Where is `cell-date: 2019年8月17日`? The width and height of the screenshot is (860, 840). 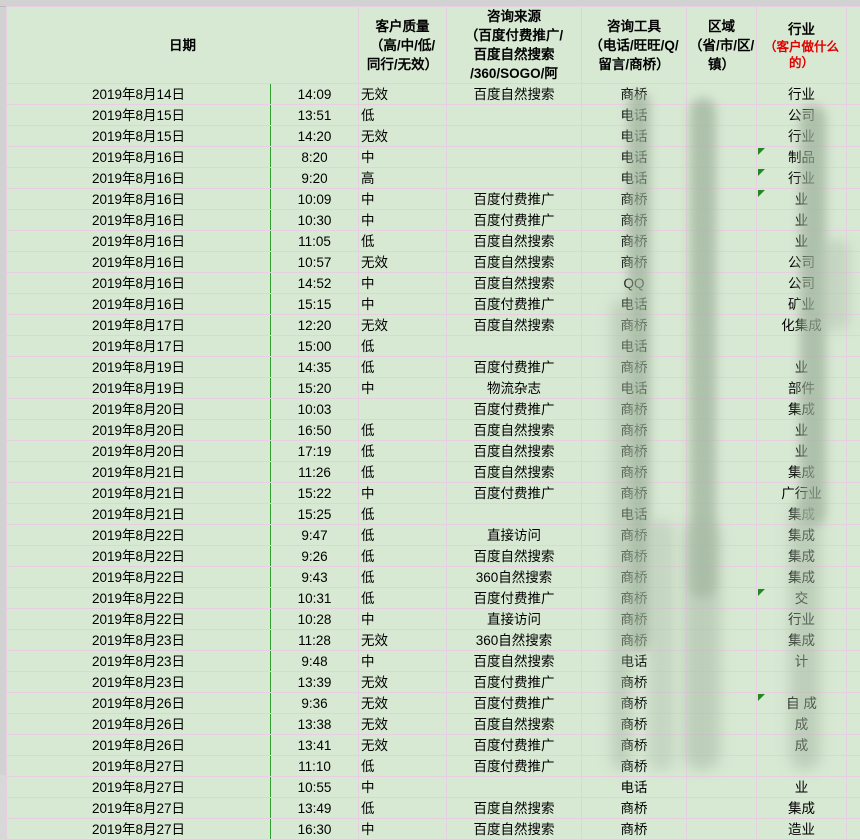
cell-date: 2019年8月17日 is located at coordinates (139, 346).